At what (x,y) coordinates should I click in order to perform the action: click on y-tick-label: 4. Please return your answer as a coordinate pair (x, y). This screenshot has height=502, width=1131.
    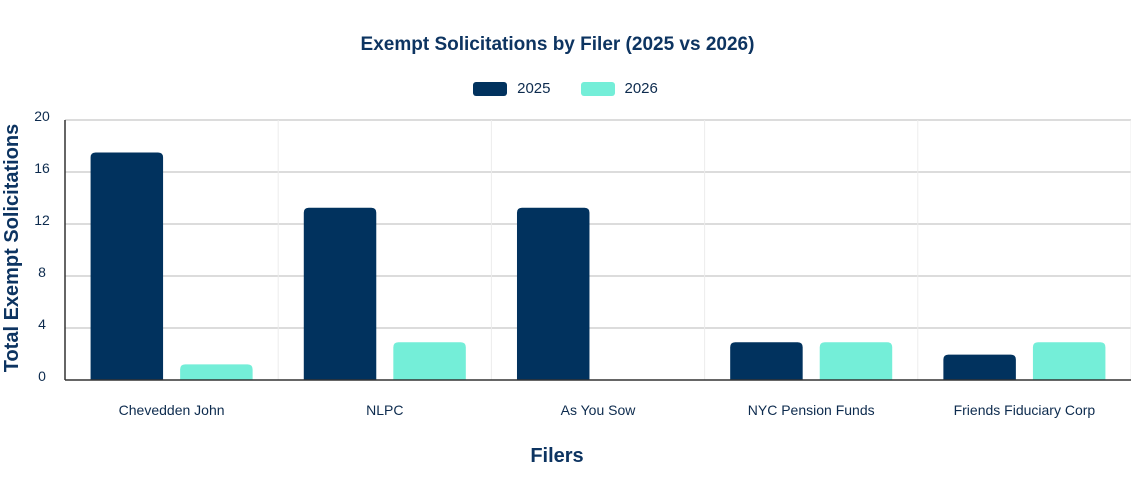
    Looking at the image, I should click on (42, 324).